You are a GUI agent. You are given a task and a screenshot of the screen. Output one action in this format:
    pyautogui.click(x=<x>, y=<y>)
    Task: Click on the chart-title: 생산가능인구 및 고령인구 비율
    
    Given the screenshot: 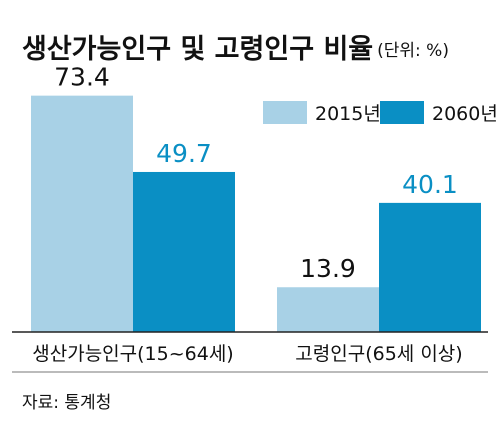 What is the action you would take?
    pyautogui.click(x=197, y=49)
    